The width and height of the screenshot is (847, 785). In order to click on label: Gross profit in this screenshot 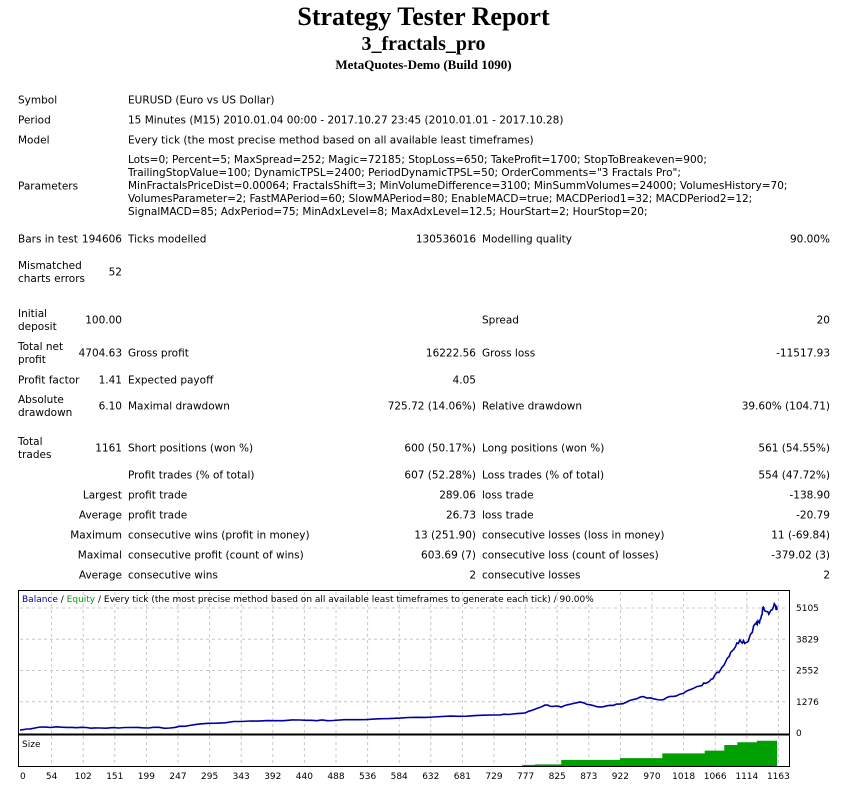, I will do `click(158, 353)`.